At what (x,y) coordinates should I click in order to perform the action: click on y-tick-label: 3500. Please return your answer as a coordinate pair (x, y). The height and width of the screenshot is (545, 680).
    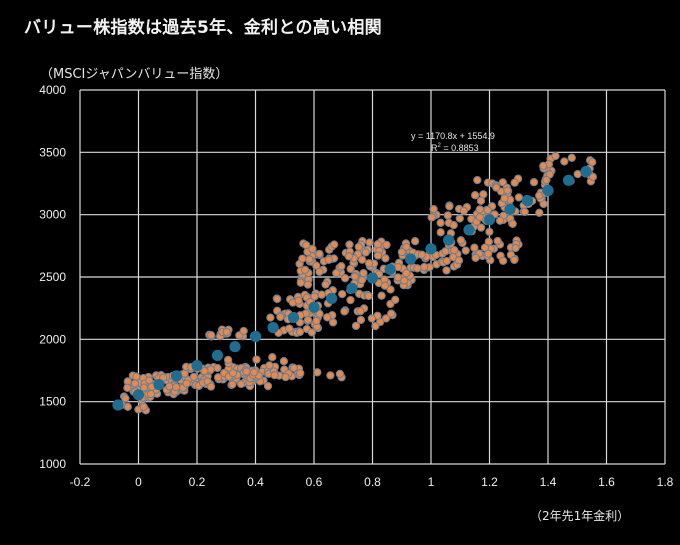
    Looking at the image, I should click on (52, 152).